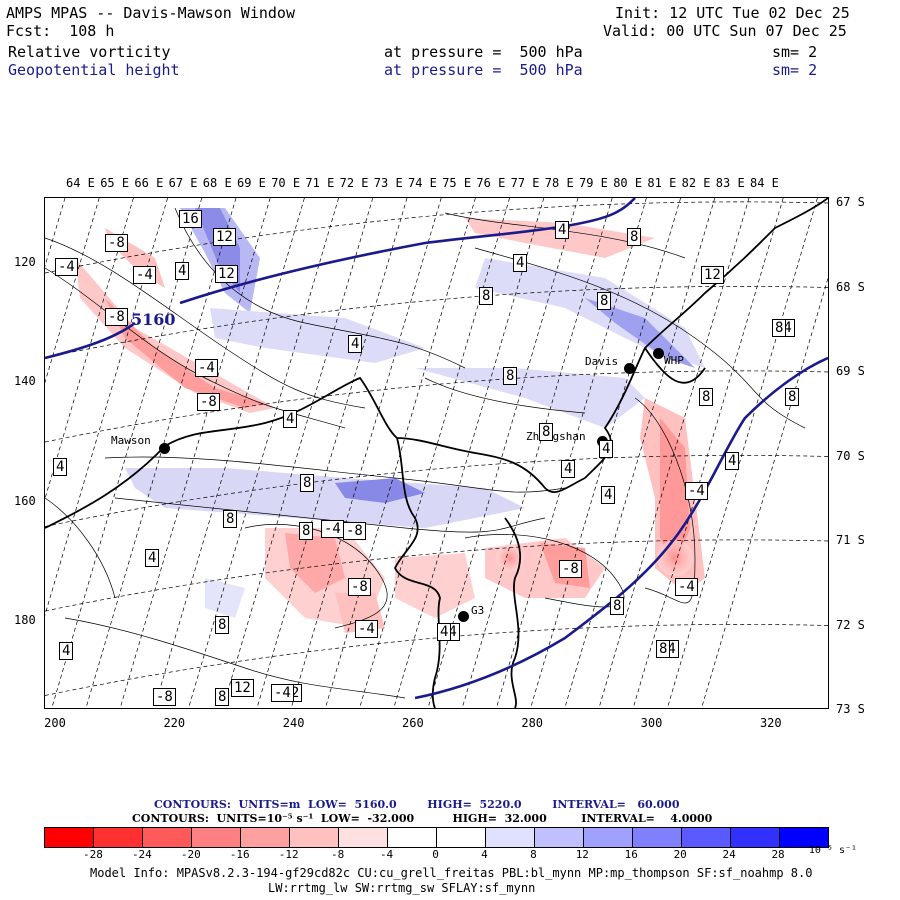 The image size is (900, 900). Describe the element at coordinates (80, 183) in the screenshot. I see `lon-label: 64 E` at that location.